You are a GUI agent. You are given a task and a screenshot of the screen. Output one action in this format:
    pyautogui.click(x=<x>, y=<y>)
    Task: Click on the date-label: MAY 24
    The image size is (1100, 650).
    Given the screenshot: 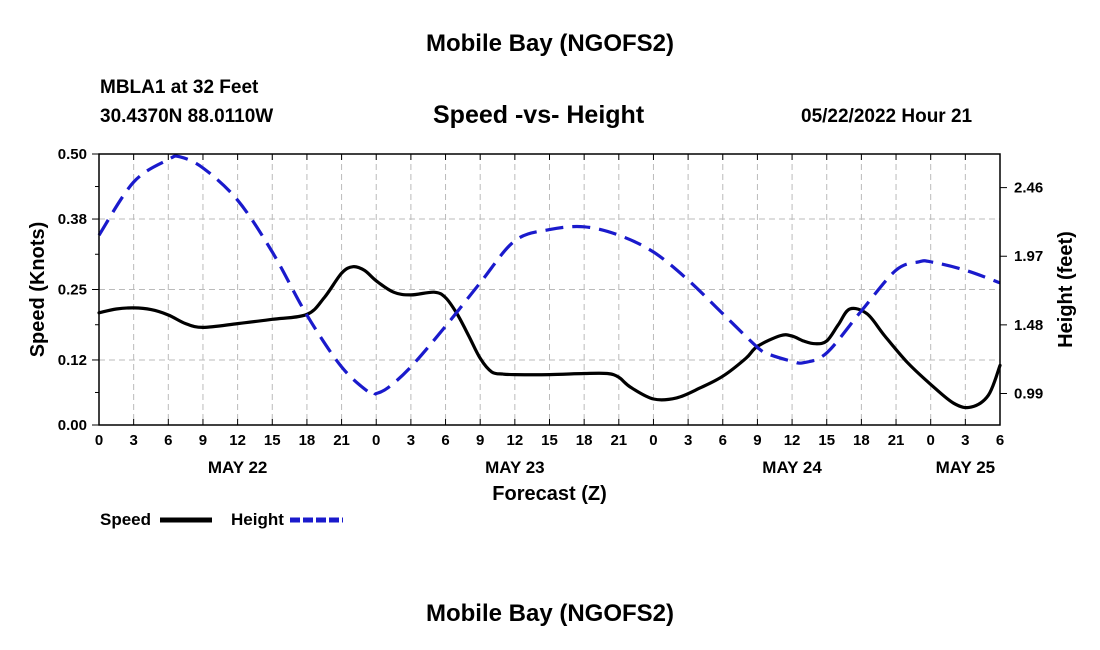 What is the action you would take?
    pyautogui.click(x=792, y=467)
    